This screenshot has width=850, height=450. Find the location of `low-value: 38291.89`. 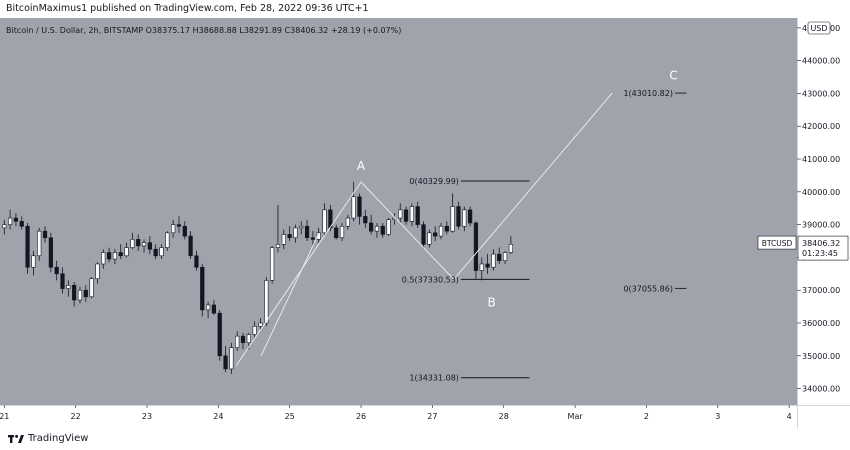

low-value: 38291.89 is located at coordinates (263, 30).